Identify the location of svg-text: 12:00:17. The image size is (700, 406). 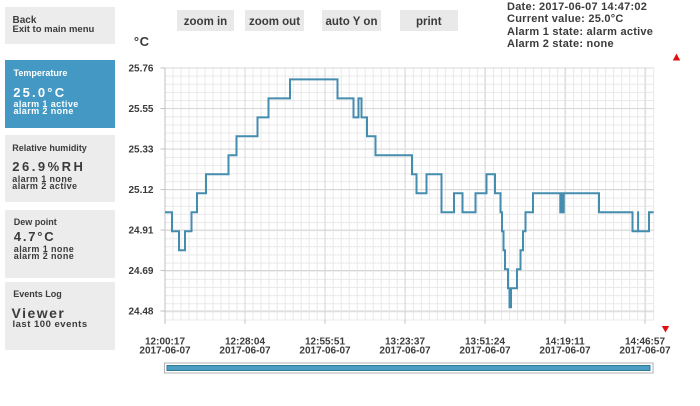
(165, 342).